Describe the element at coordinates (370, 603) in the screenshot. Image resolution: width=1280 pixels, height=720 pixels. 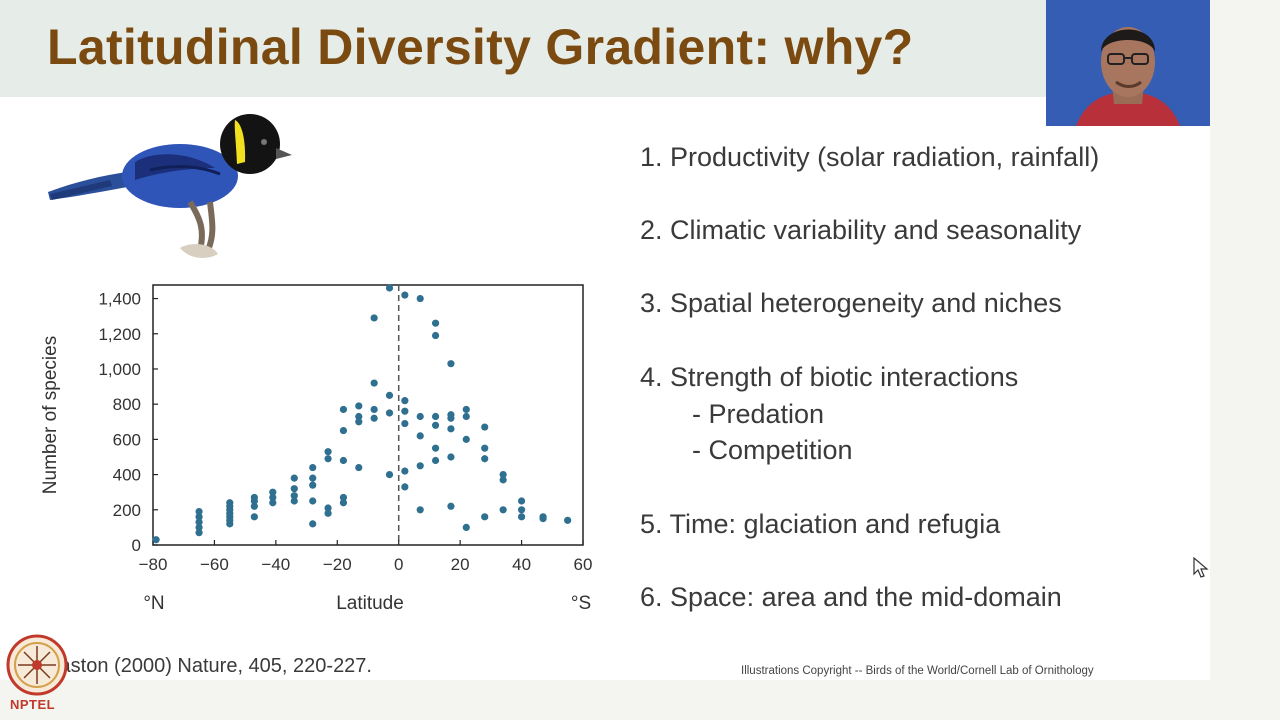
I see `x-axis-label: Latitude` at that location.